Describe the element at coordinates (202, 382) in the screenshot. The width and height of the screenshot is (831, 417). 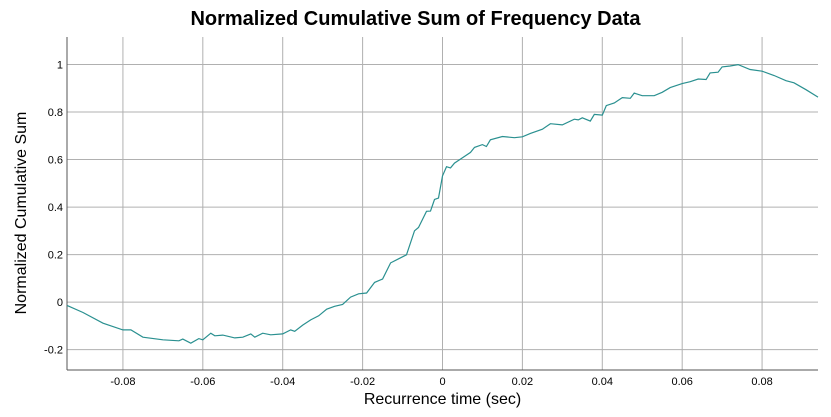
I see `x-tick-label: -0.06` at that location.